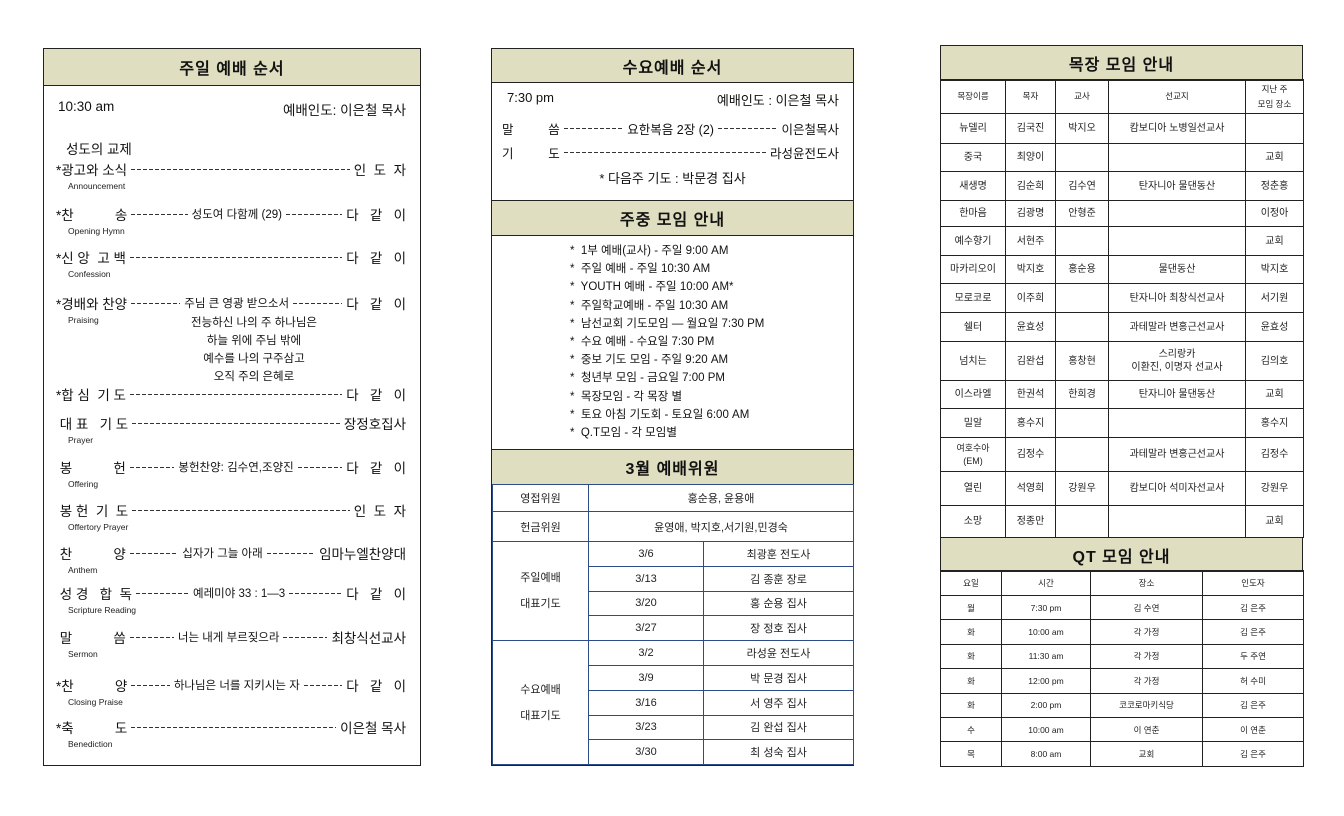 The height and width of the screenshot is (816, 1344). What do you see at coordinates (623, 433) in the screenshot?
I see `weekly-meeting-item: * Q.T모임 - 각 모임별` at bounding box center [623, 433].